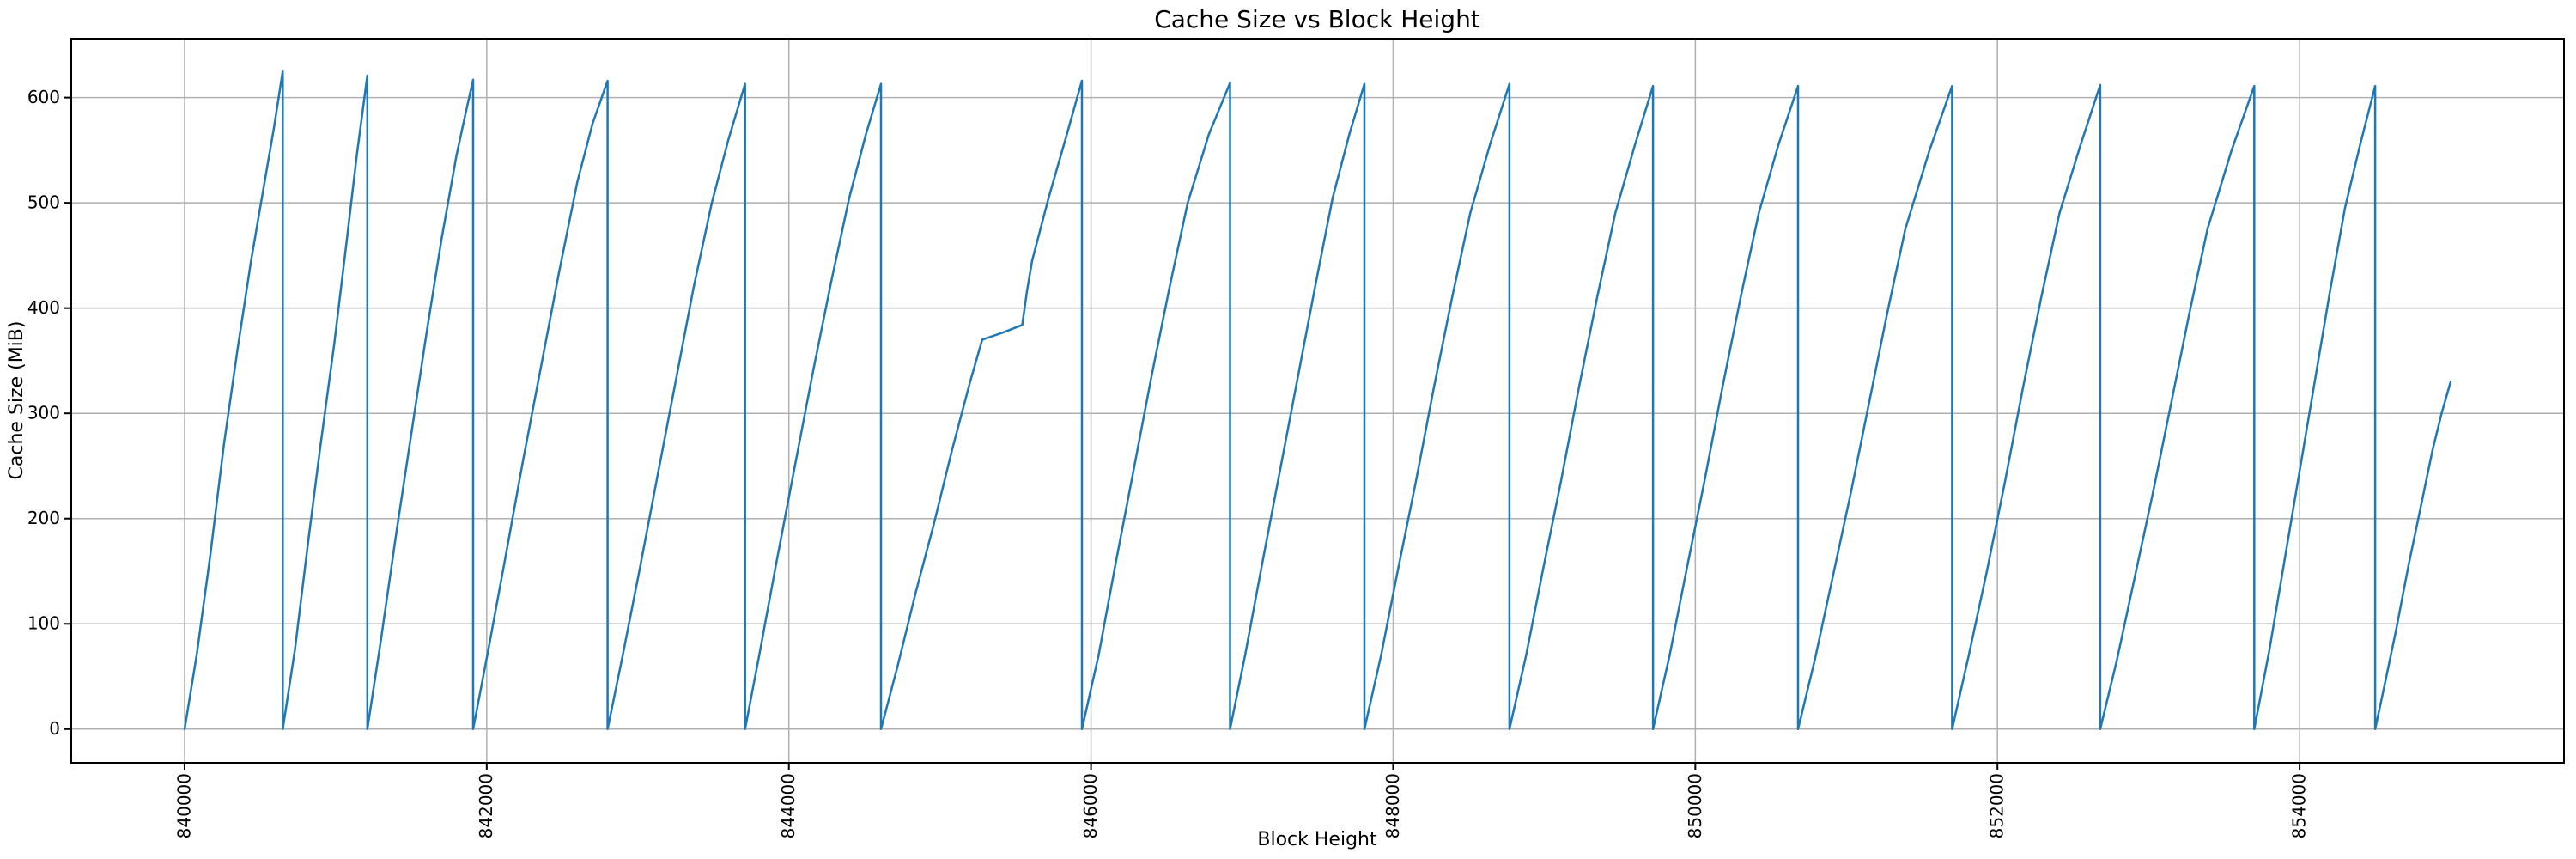 The width and height of the screenshot is (2576, 859). Describe the element at coordinates (1317, 839) in the screenshot. I see `x-axis-label: Block Height` at that location.